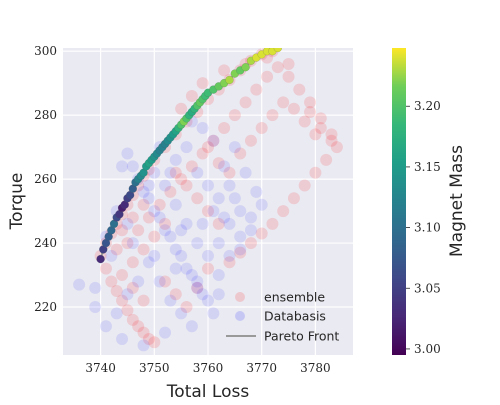 Image resolution: width=500 pixels, height=405 pixels. I want to click on colorbar-tick-label: 3.00, so click(427, 349).